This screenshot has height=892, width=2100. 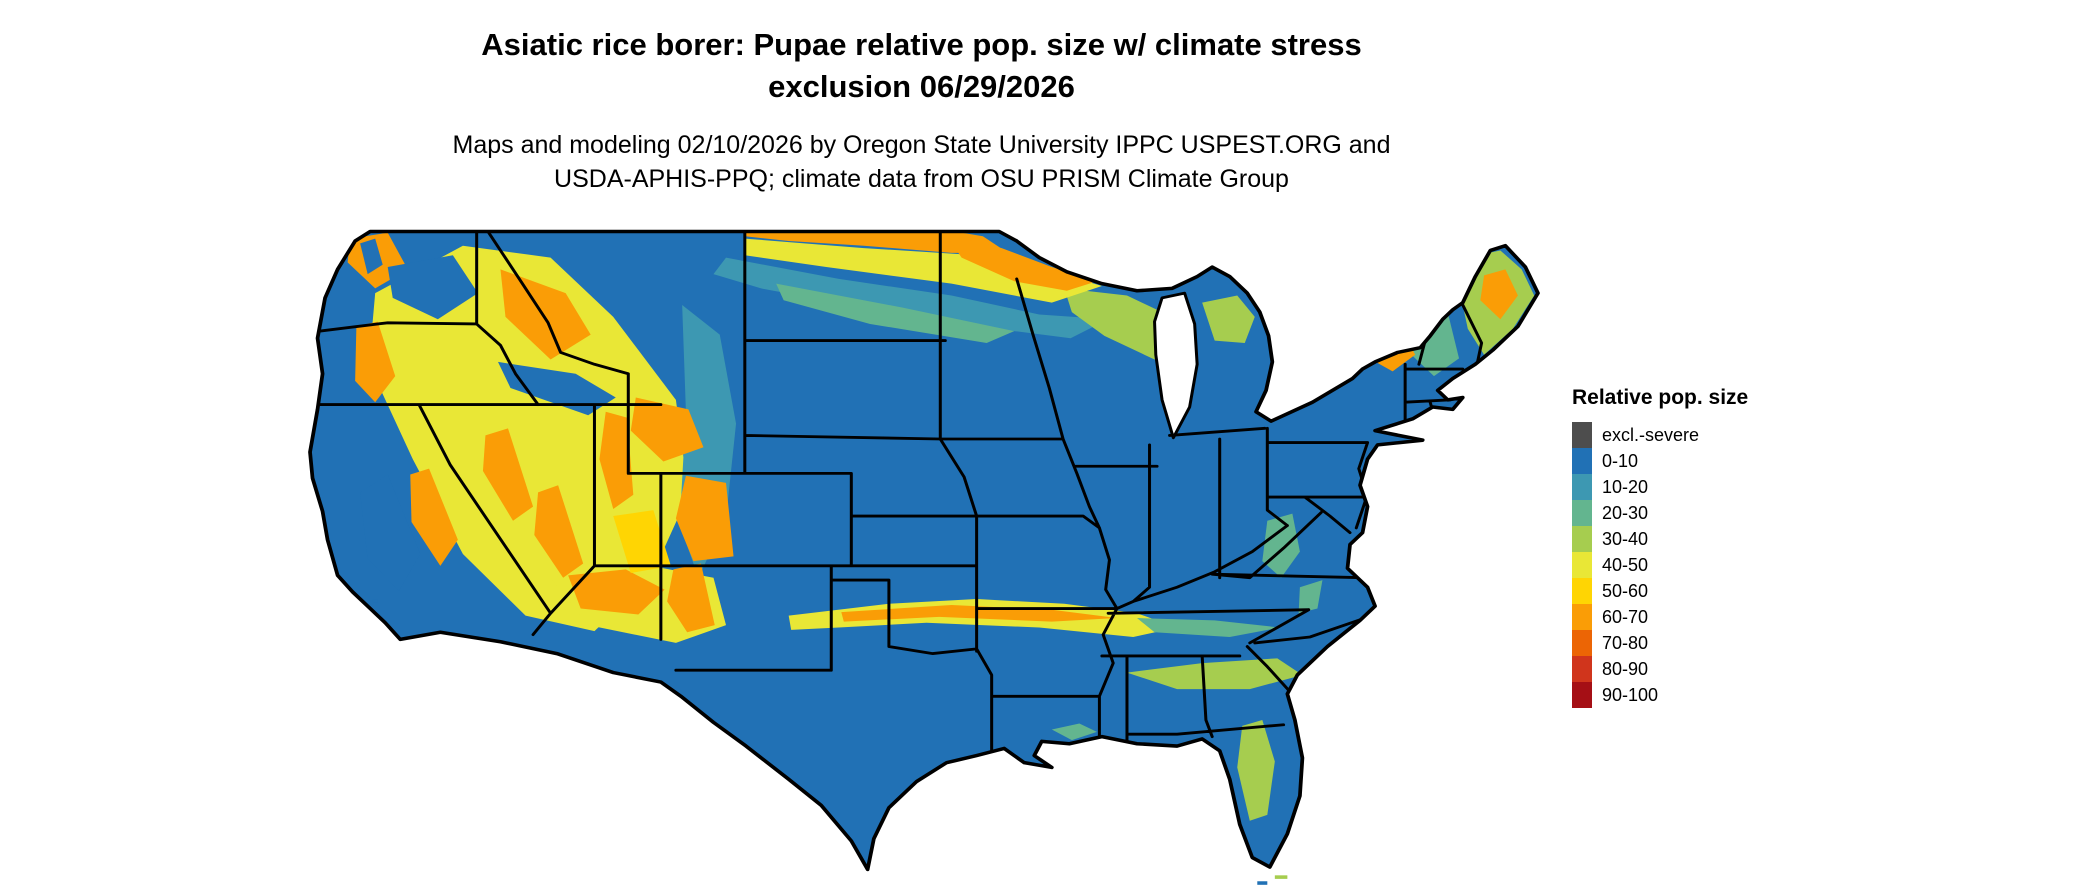 I want to click on legend-row-10-20: 10-20, so click(x=1702, y=487).